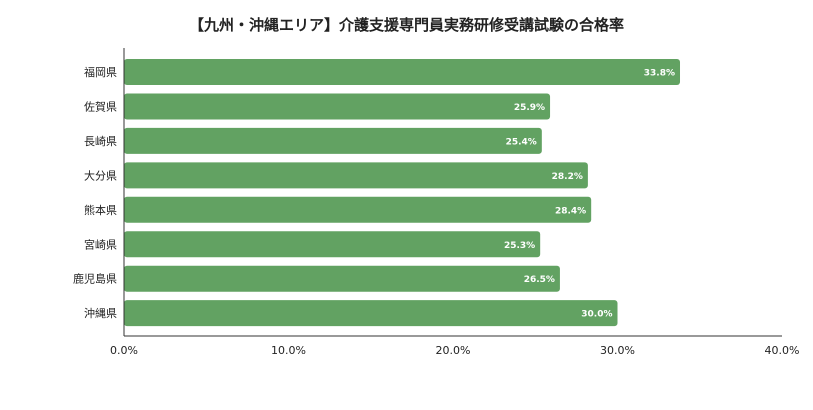 This screenshot has height=410, width=813. I want to click on x-tick-label: 40.0%, so click(782, 350).